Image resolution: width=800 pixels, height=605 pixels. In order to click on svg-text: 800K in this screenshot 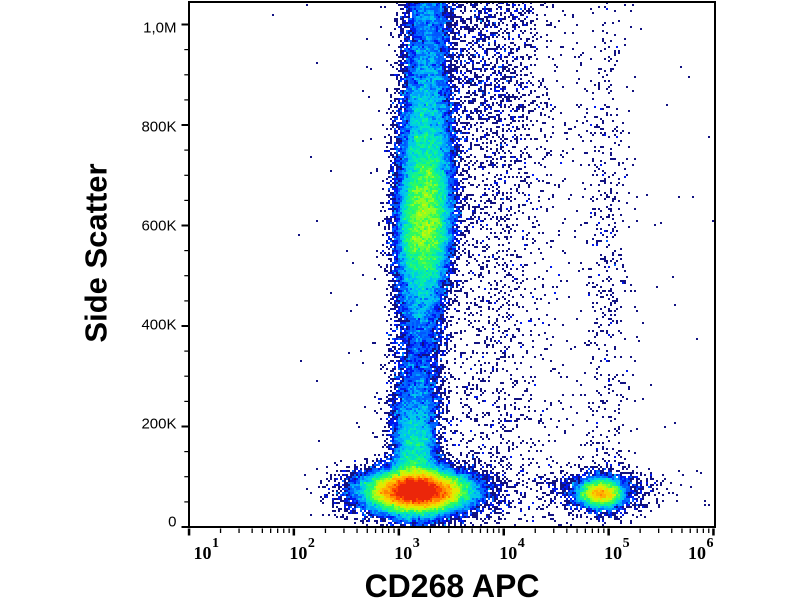, I will do `click(158, 127)`.